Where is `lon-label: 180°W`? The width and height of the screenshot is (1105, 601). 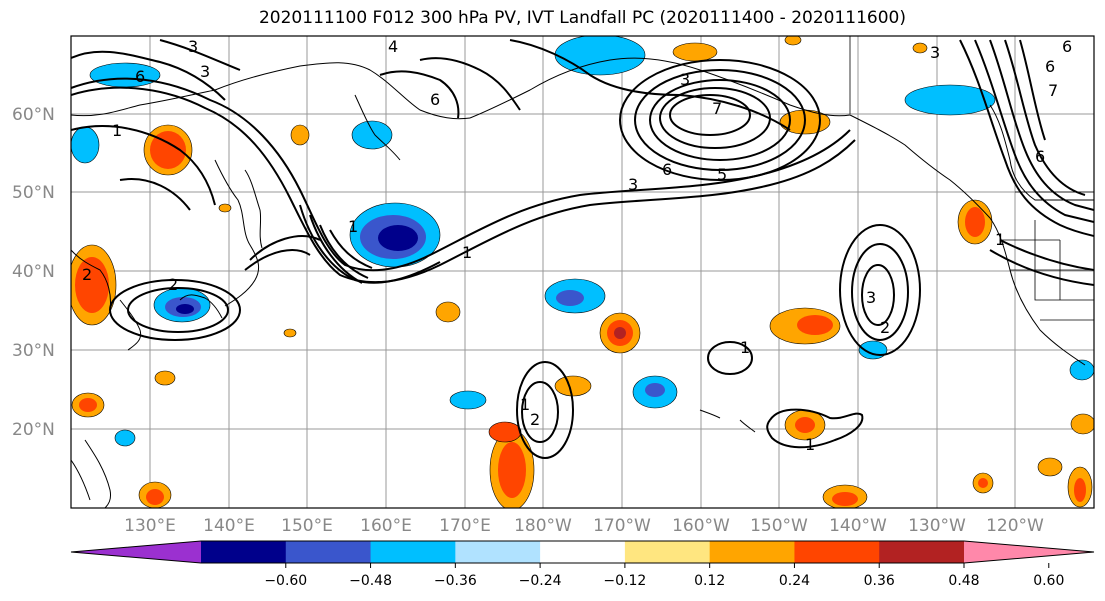
lon-label: 180°W is located at coordinates (543, 526).